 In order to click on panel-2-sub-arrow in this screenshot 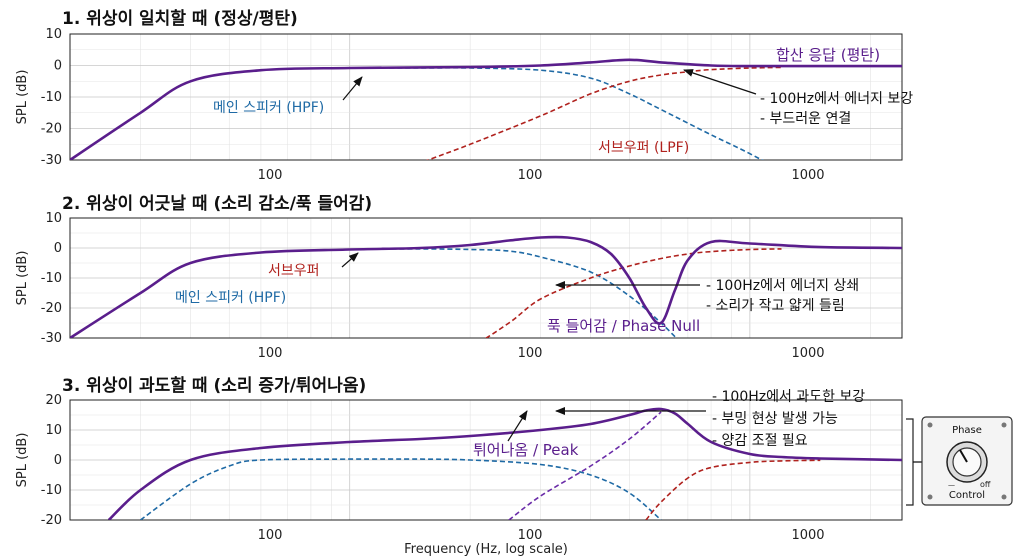, I will do `click(350, 260)`.